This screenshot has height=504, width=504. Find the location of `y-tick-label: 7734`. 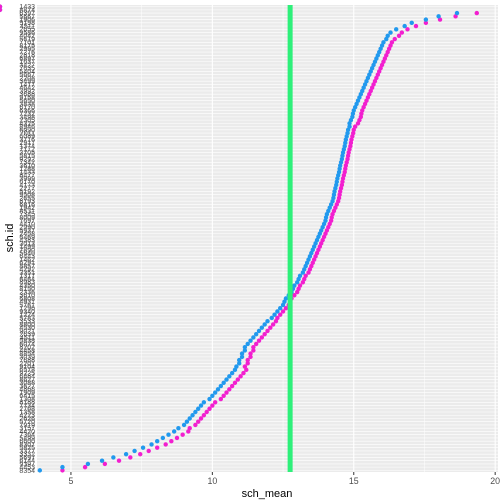

y-tick-label: 7734 is located at coordinates (27, 406).